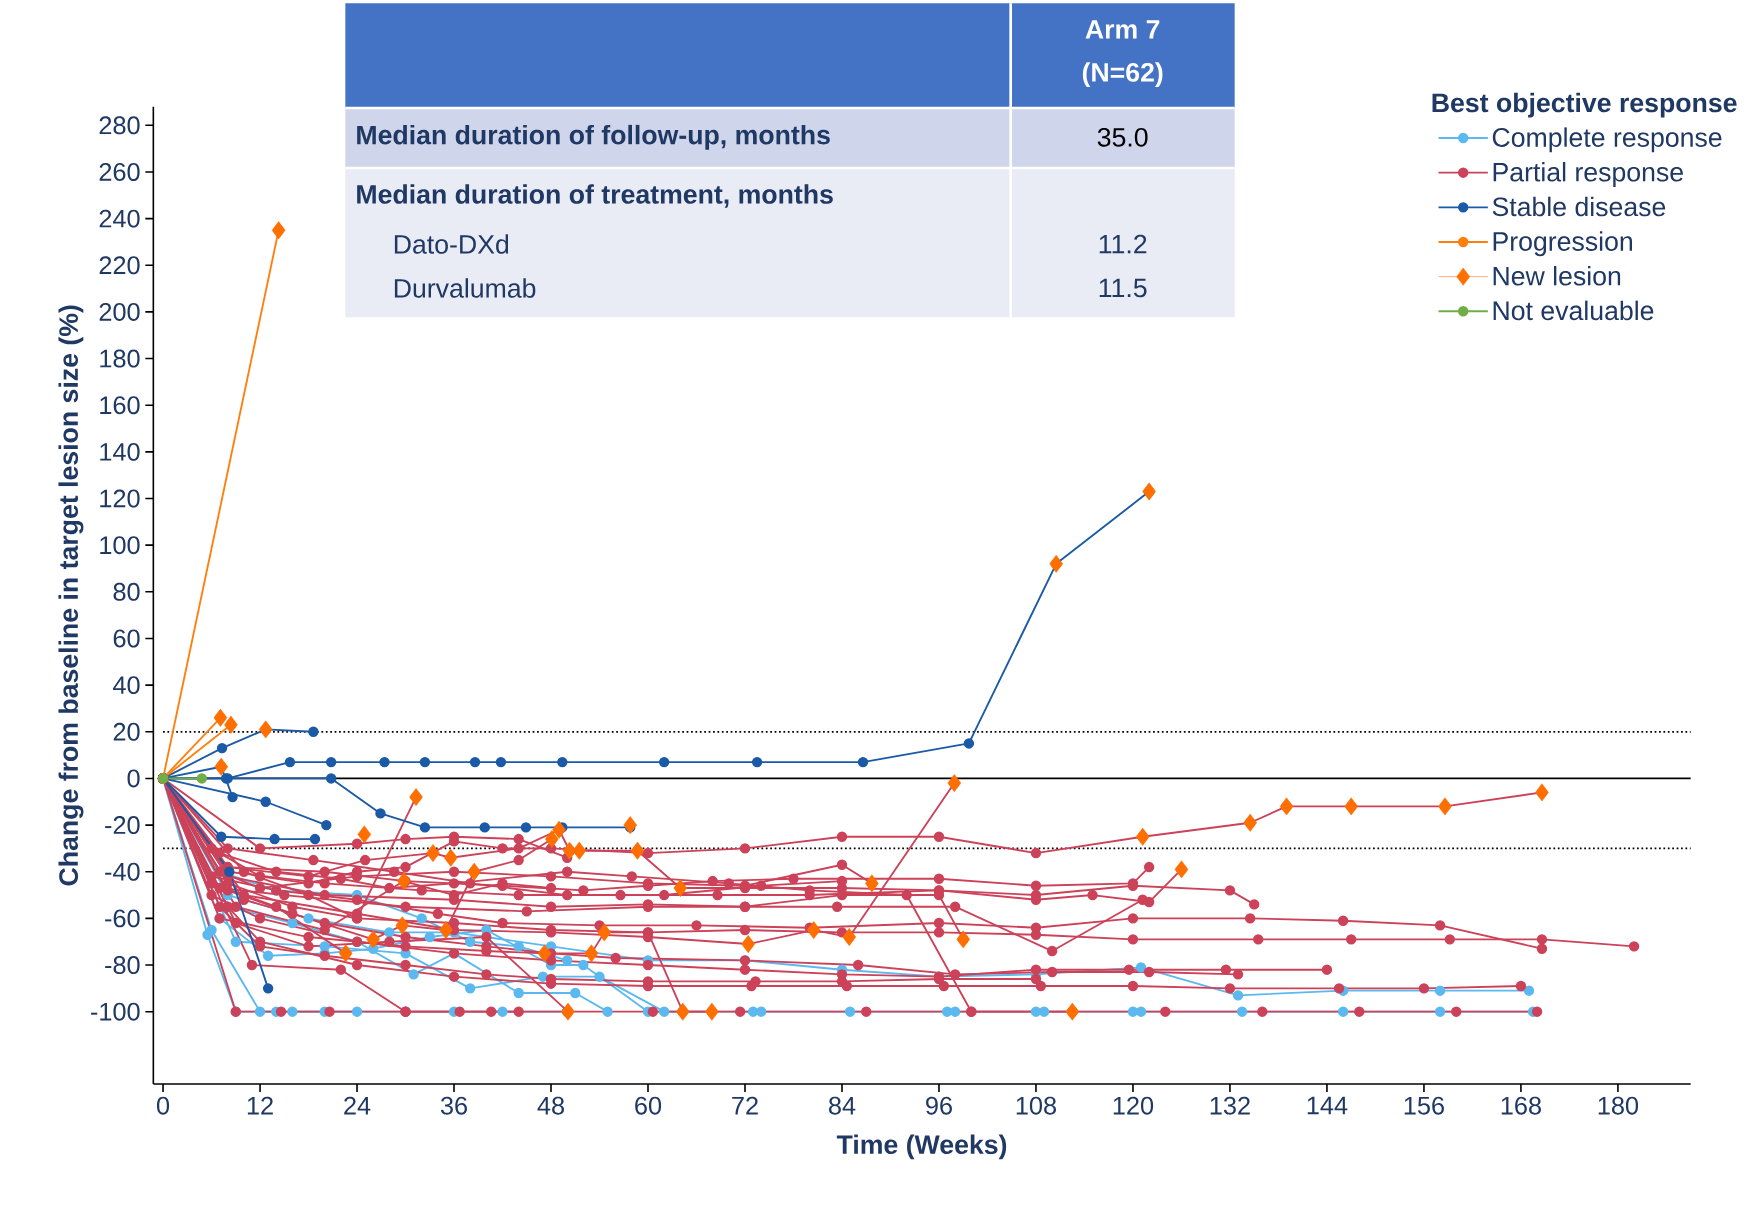 The image size is (1756, 1207). I want to click on annotation: Durvalumab, so click(465, 288).